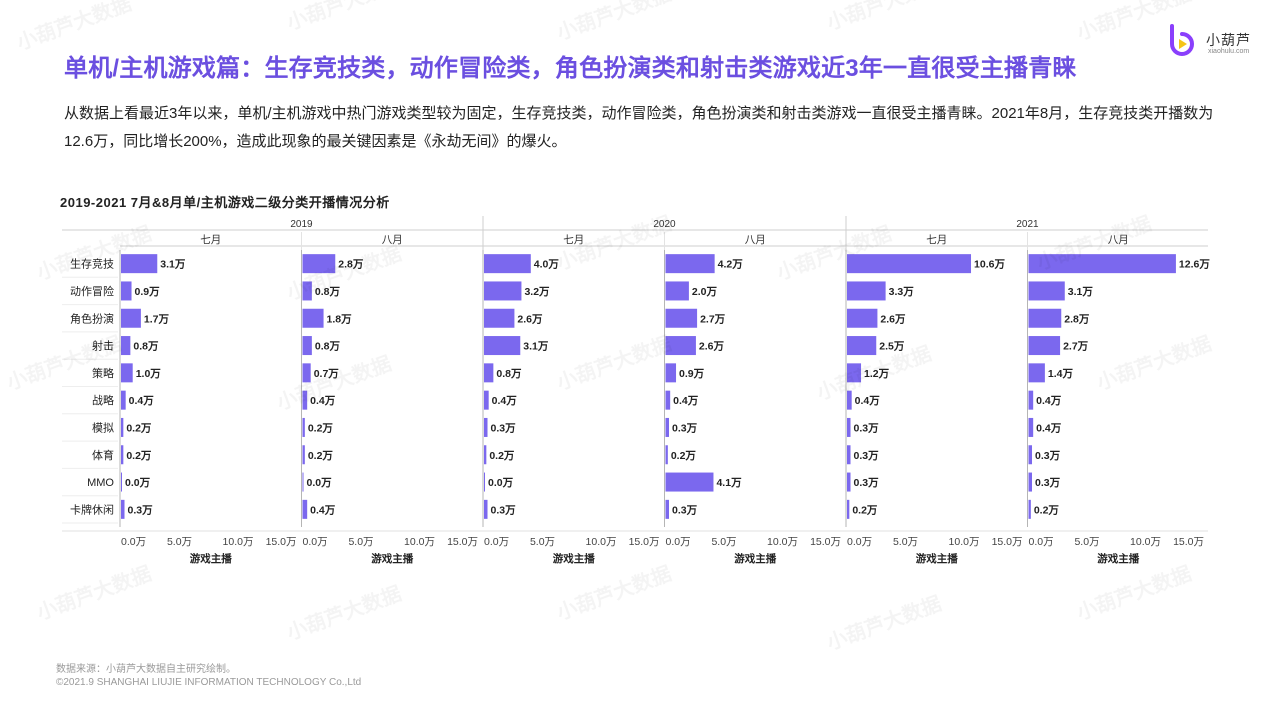 The height and width of the screenshot is (720, 1280). What do you see at coordinates (92, 264) in the screenshot?
I see `category-label: 生存竞技` at bounding box center [92, 264].